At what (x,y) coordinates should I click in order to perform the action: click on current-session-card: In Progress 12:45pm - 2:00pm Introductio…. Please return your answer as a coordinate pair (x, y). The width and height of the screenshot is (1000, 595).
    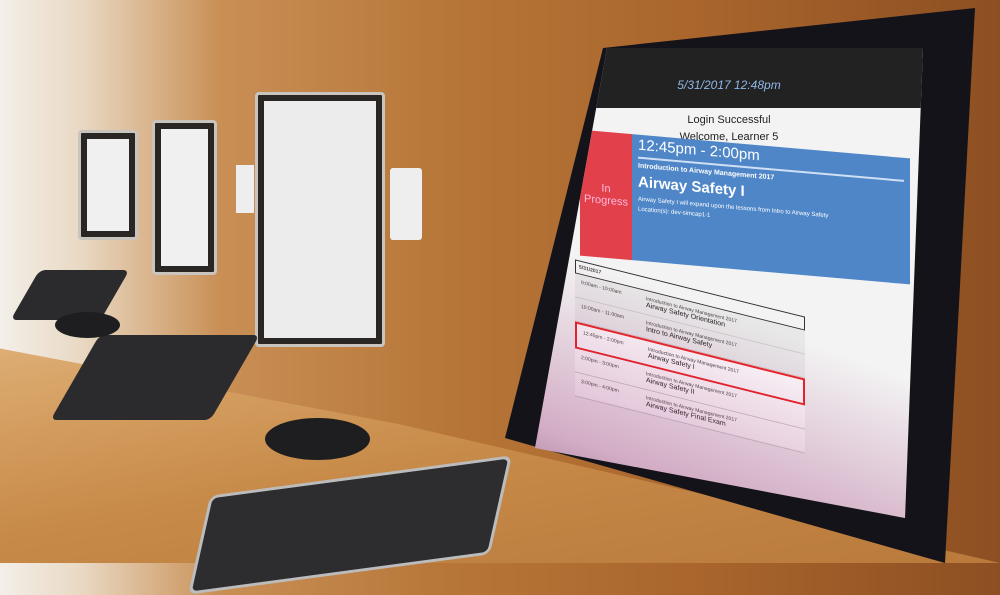
    Looking at the image, I should click on (745, 207).